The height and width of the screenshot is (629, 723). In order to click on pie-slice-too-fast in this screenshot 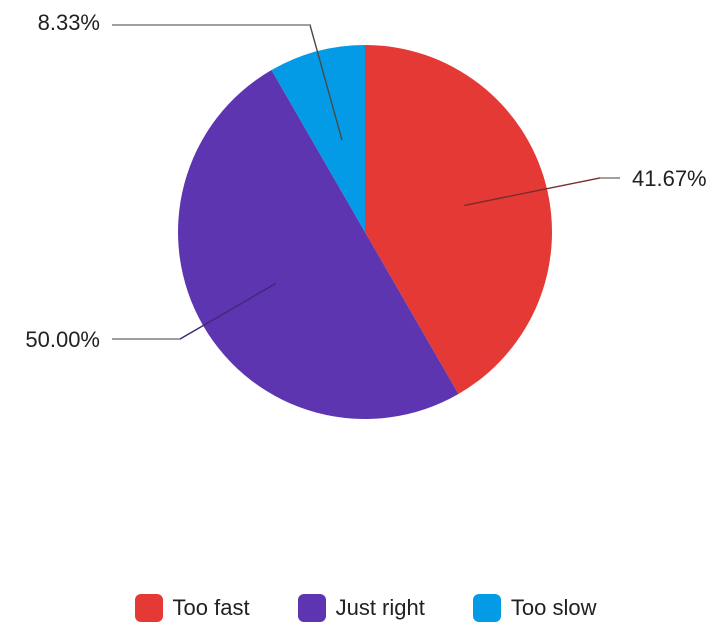, I will do `click(459, 219)`.